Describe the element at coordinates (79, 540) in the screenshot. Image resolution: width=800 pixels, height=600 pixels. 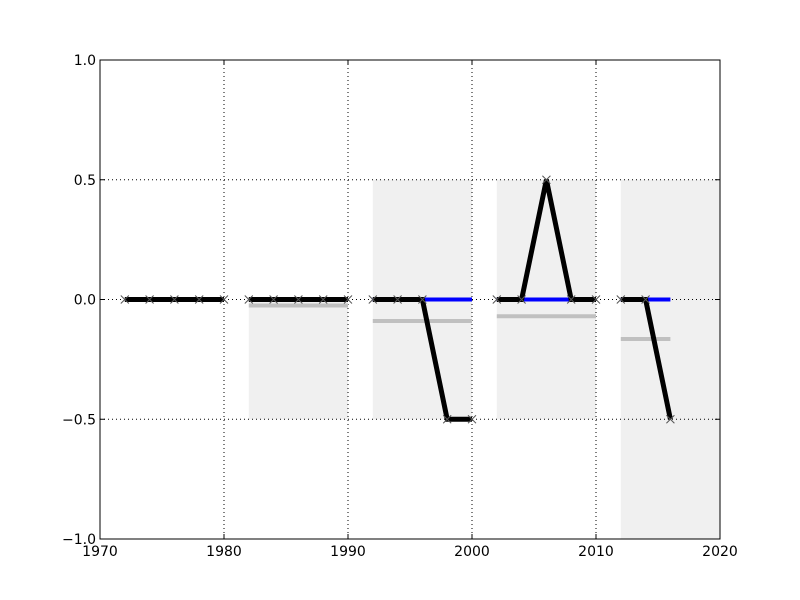
I see `y-tick-label-1: −1.0` at that location.